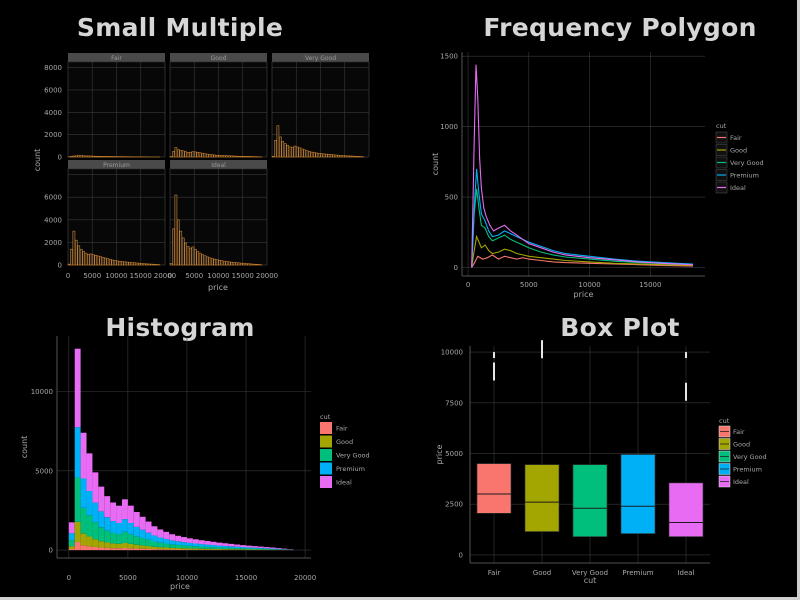 Image resolution: width=800 pixels, height=600 pixels. I want to click on legend-label: Very Good, so click(750, 457).